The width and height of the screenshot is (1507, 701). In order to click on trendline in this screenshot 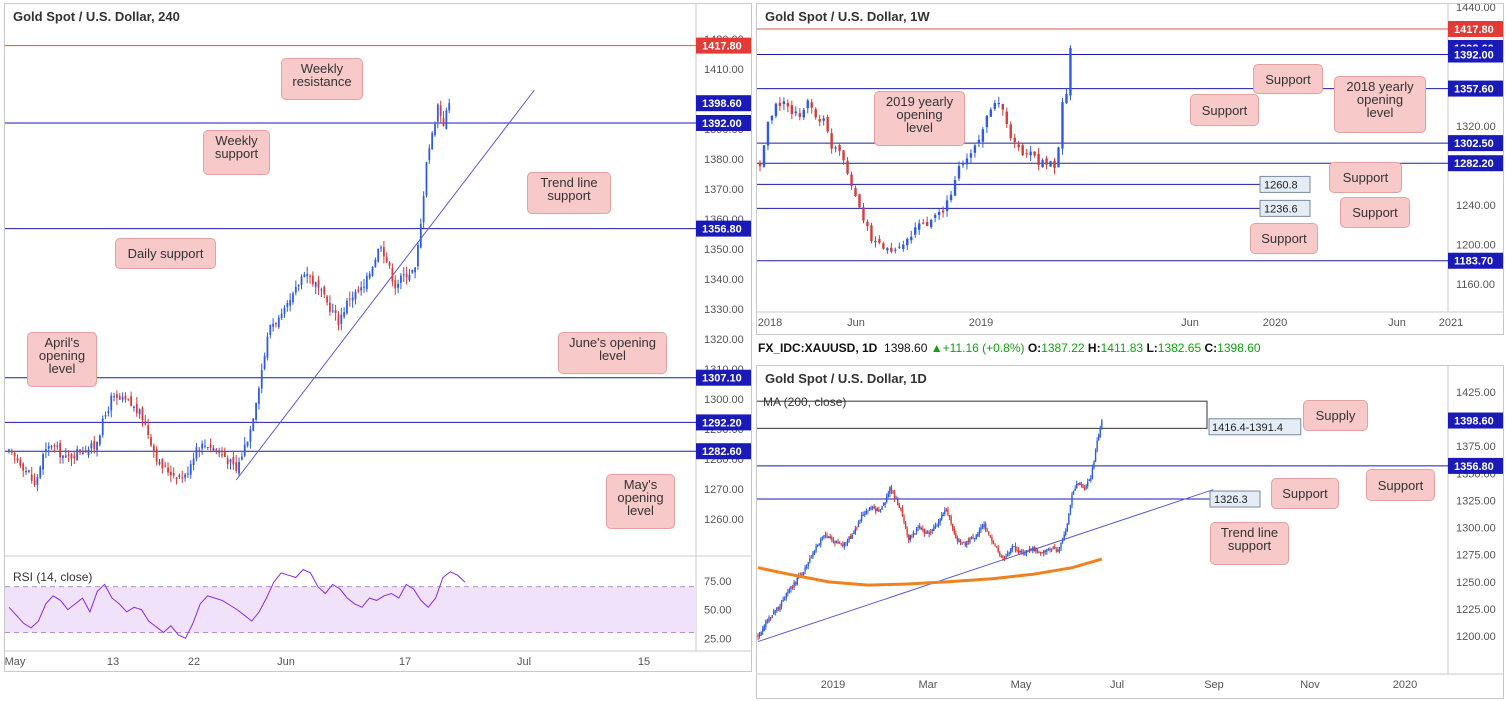, I will do `click(985, 566)`.